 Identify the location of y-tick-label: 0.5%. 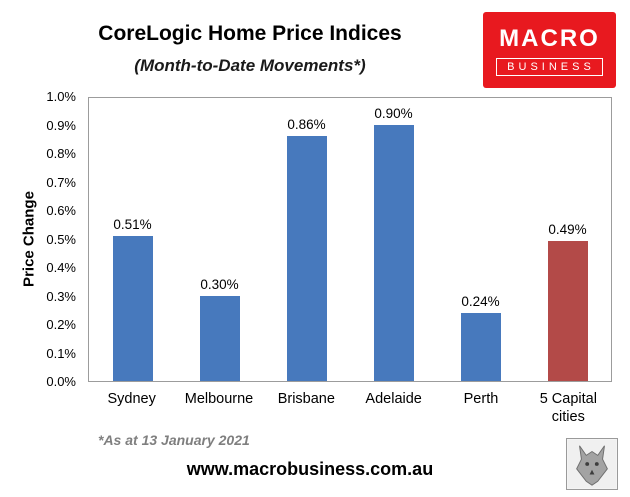
(61, 239).